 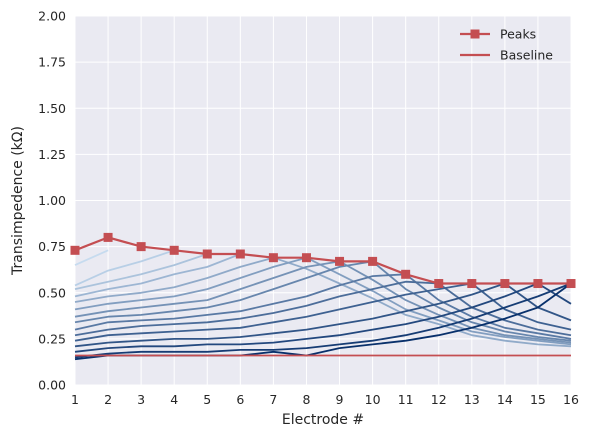 I want to click on y-tick-label: 1.25, so click(x=52, y=154).